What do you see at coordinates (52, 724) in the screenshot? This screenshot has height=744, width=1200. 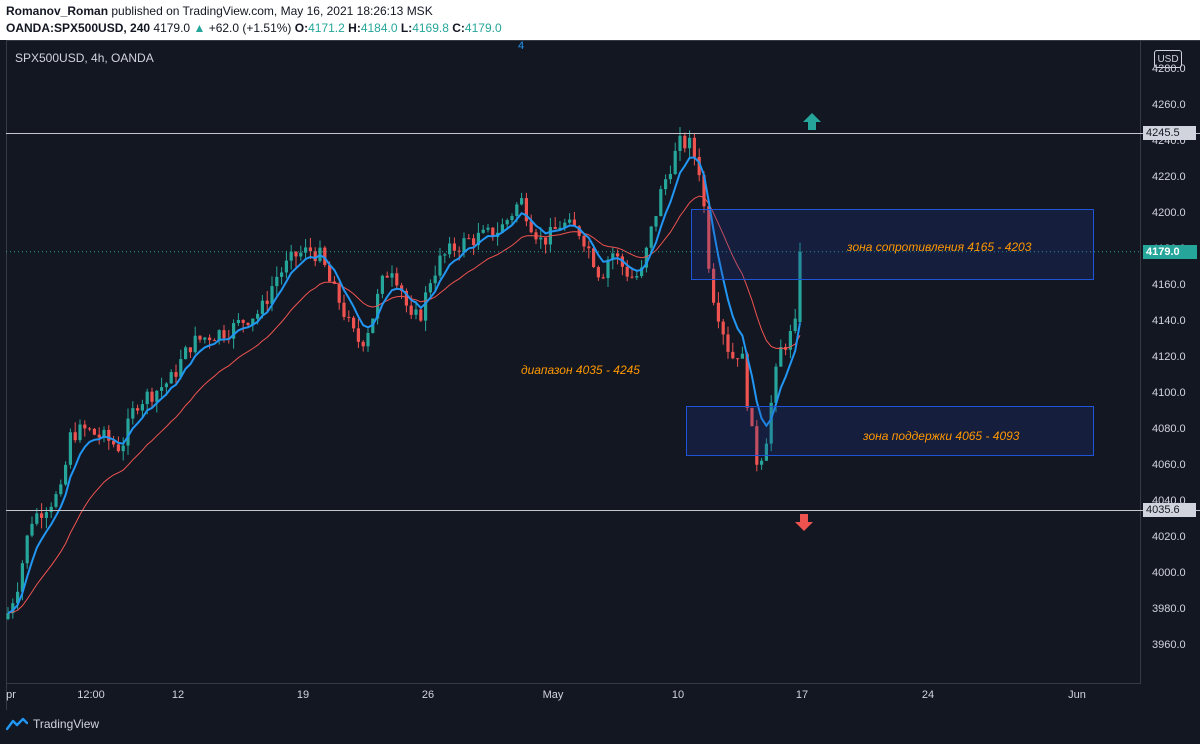 I see `tradingview-logo: TradingView` at bounding box center [52, 724].